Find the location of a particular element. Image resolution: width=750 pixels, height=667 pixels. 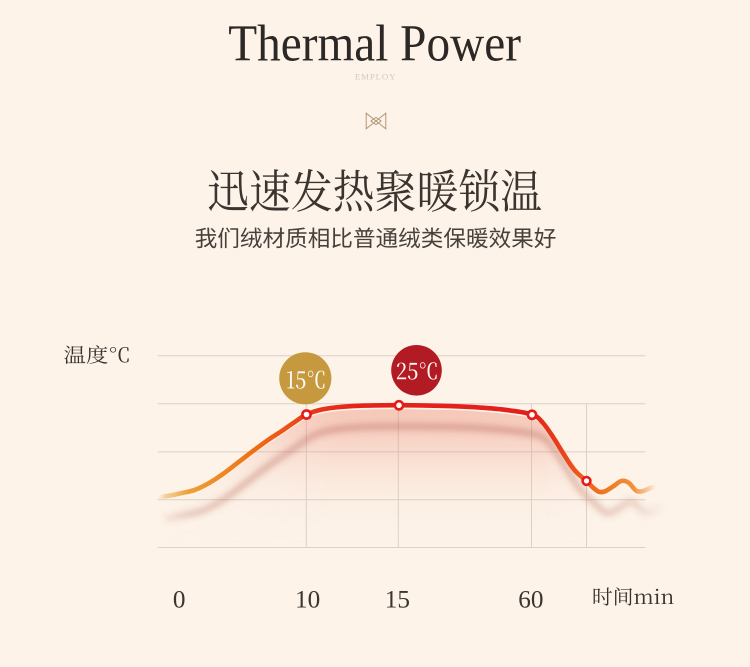

svg-text: 60 is located at coordinates (530, 600).